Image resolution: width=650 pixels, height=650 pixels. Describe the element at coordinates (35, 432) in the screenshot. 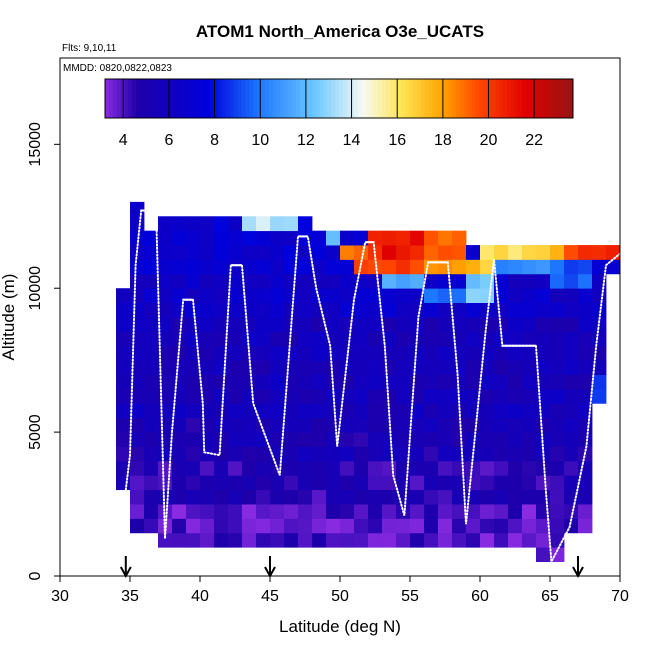

I see `y-tick-label: 5000` at that location.